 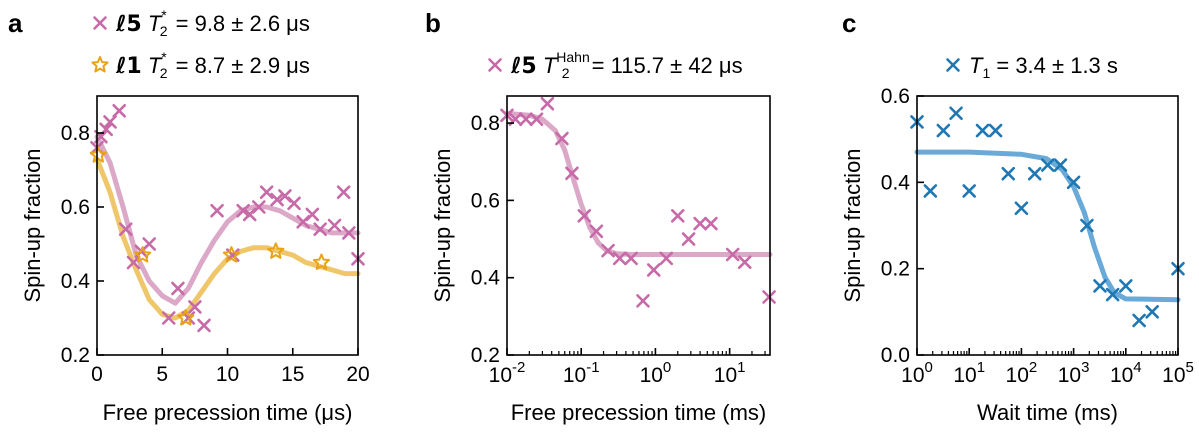 I want to click on legend-entry-a-1: ℓ1 T* 2 = 8.7 ± 2.9 μs, so click(x=200, y=65).